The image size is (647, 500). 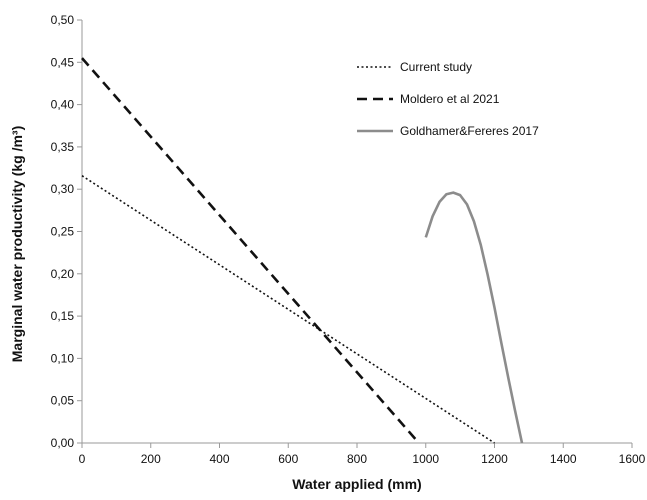 What do you see at coordinates (63, 62) in the screenshot?
I see `y-tick-label: 0,45` at bounding box center [63, 62].